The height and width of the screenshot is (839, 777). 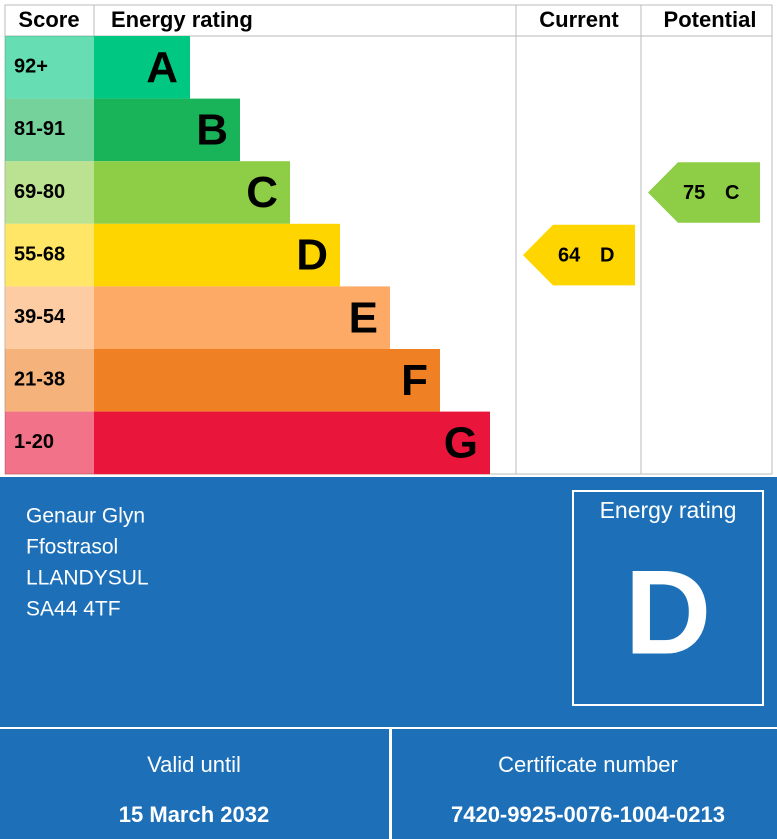 What do you see at coordinates (262, 192) in the screenshot?
I see `band-letter: C` at bounding box center [262, 192].